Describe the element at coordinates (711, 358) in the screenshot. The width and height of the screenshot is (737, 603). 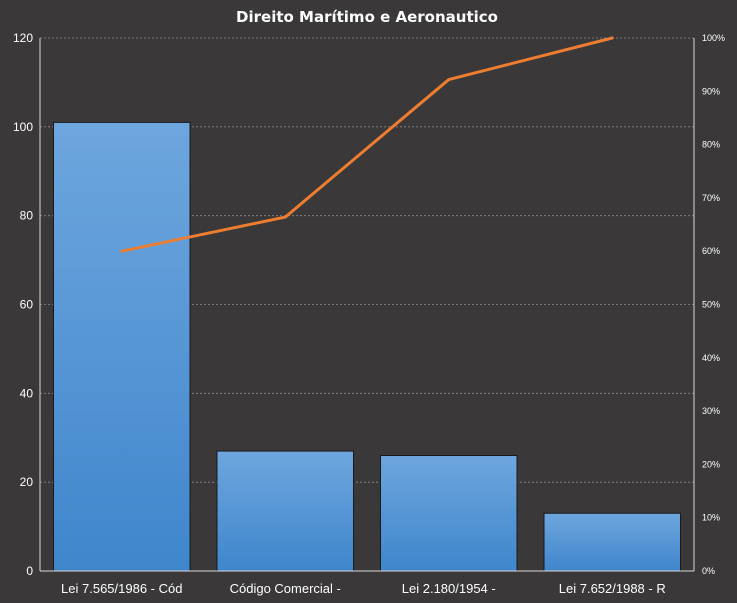
I see `y2-tick-label: 40%` at that location.